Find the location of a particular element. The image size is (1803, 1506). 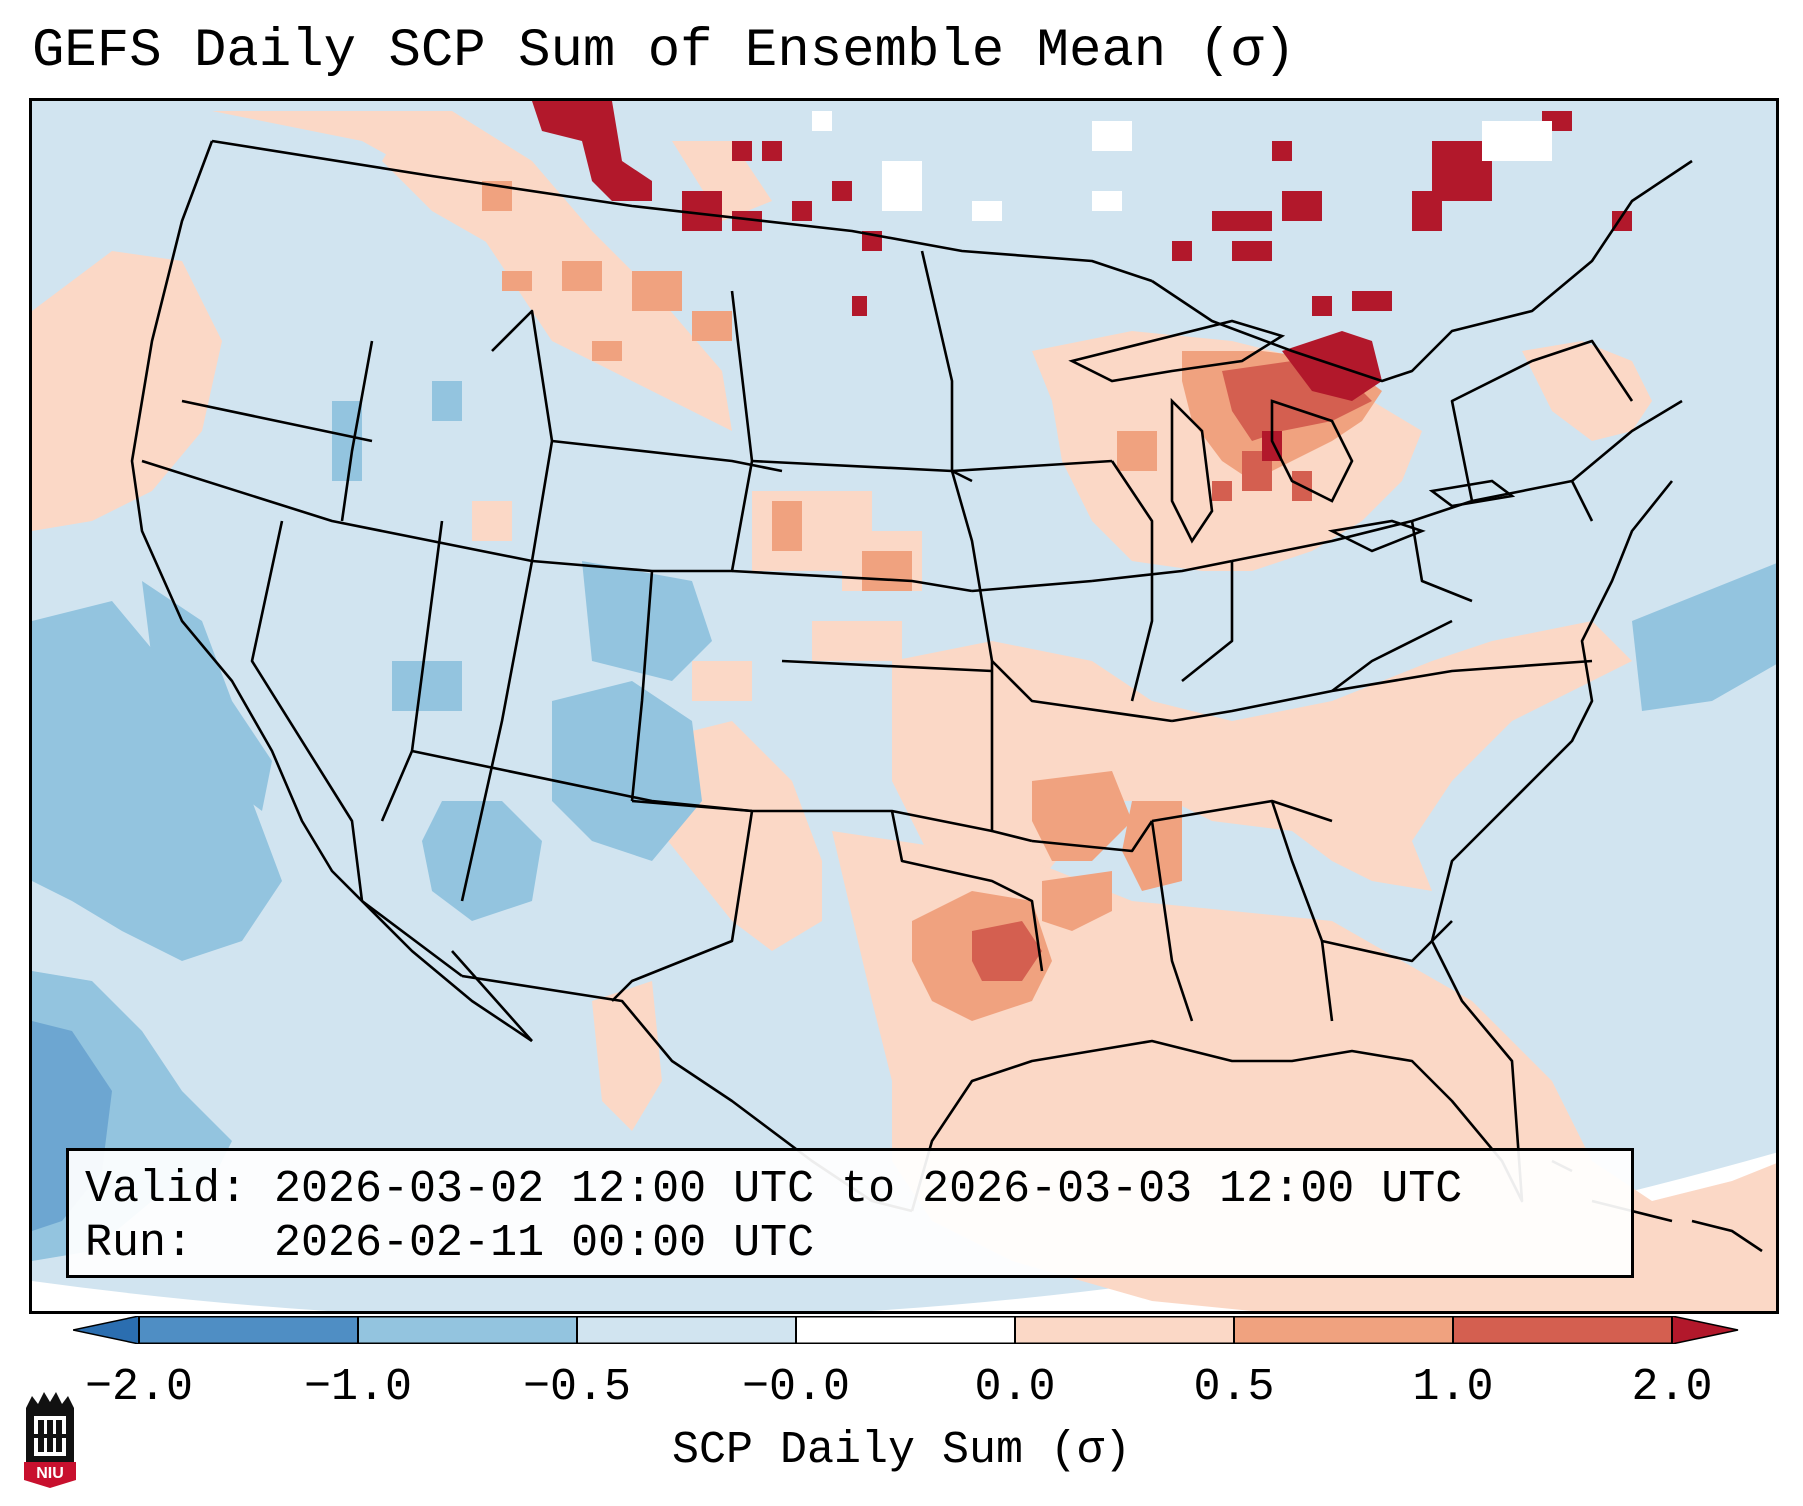

lake-huron is located at coordinates (1312, 451).